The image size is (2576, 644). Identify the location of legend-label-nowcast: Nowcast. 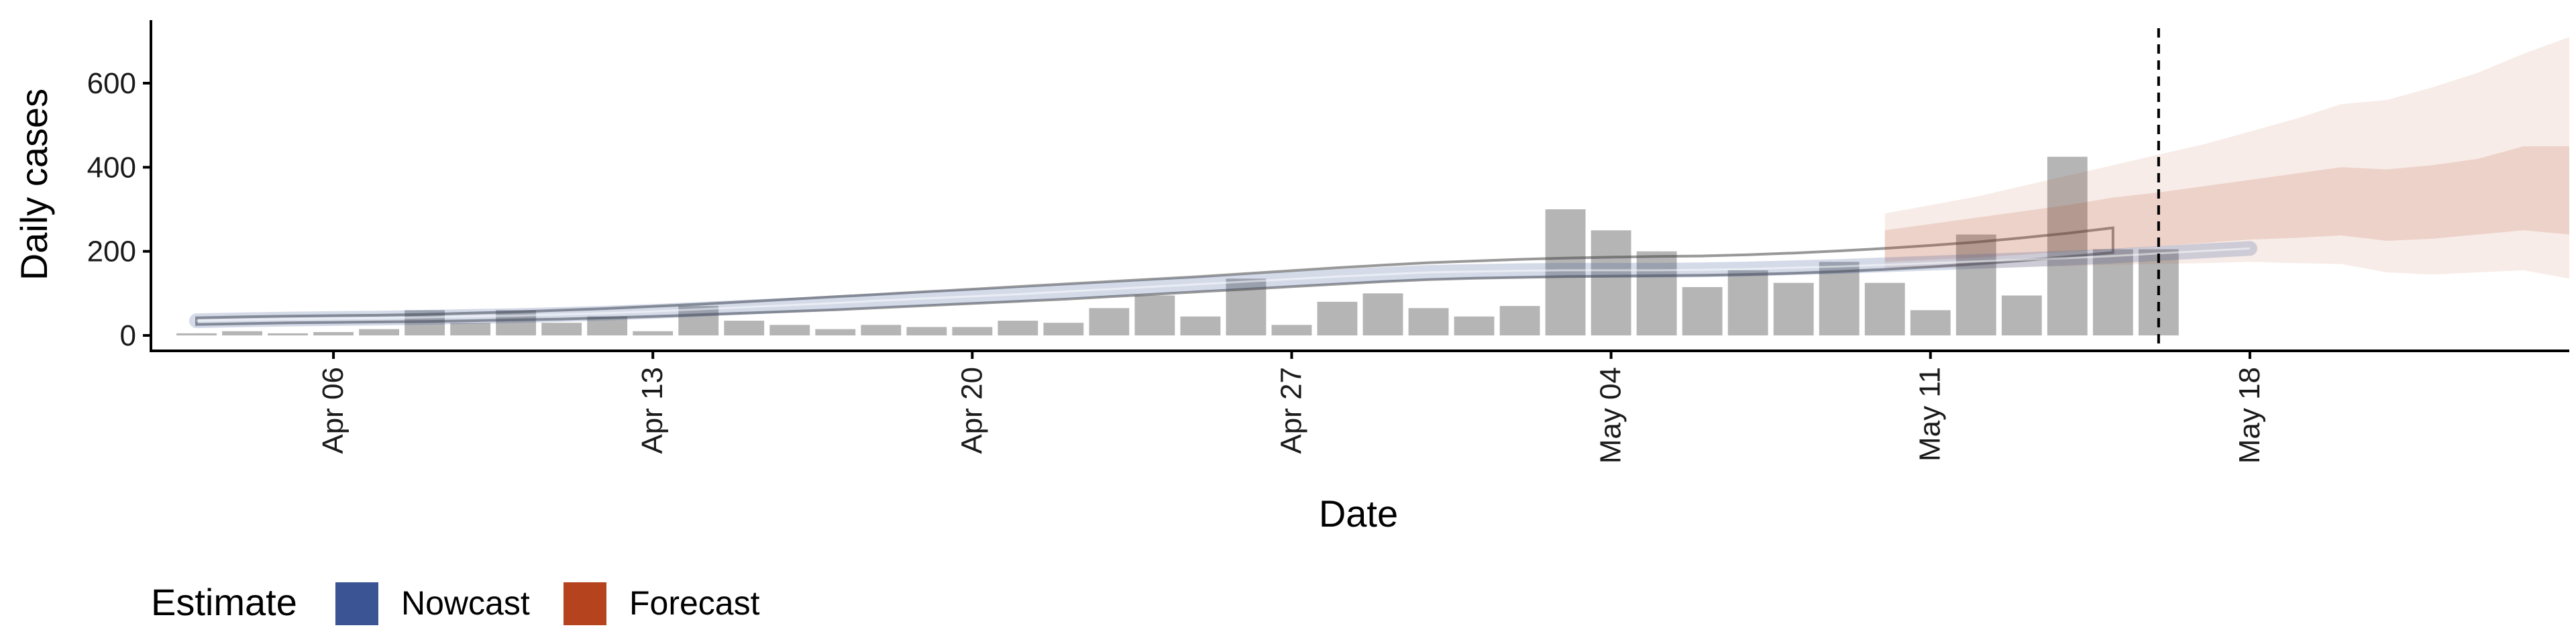
(465, 603).